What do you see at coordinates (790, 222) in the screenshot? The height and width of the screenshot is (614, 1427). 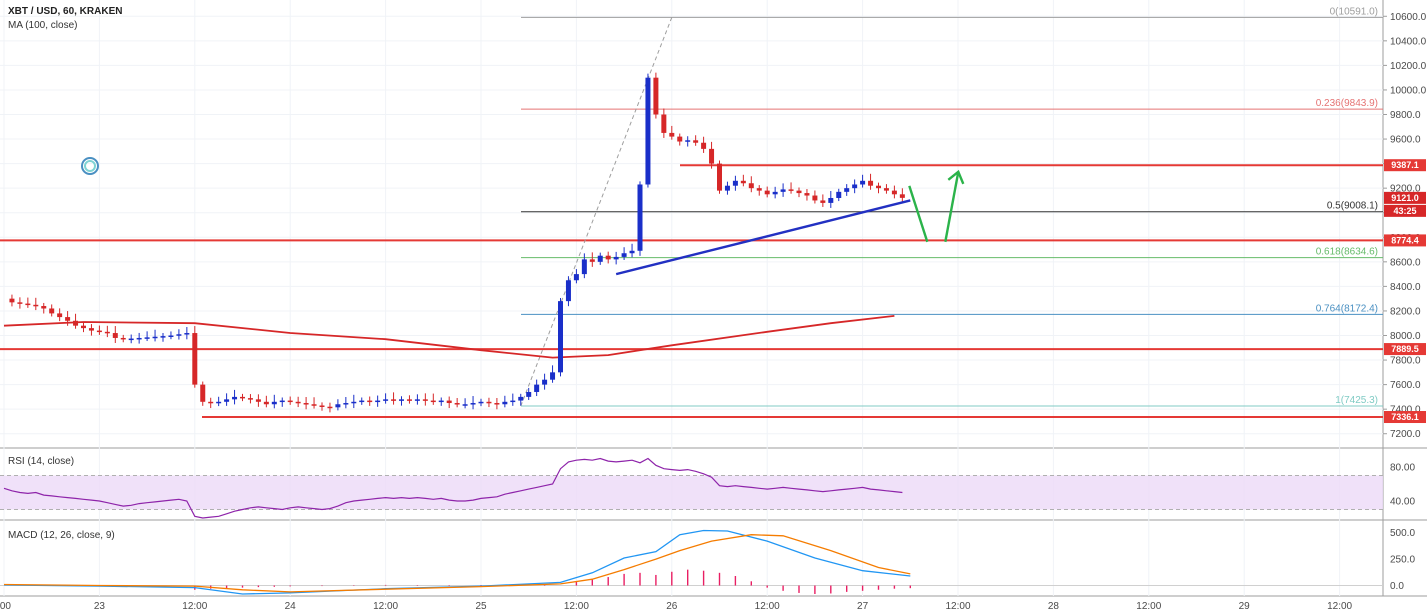 I see `trend-annotations` at bounding box center [790, 222].